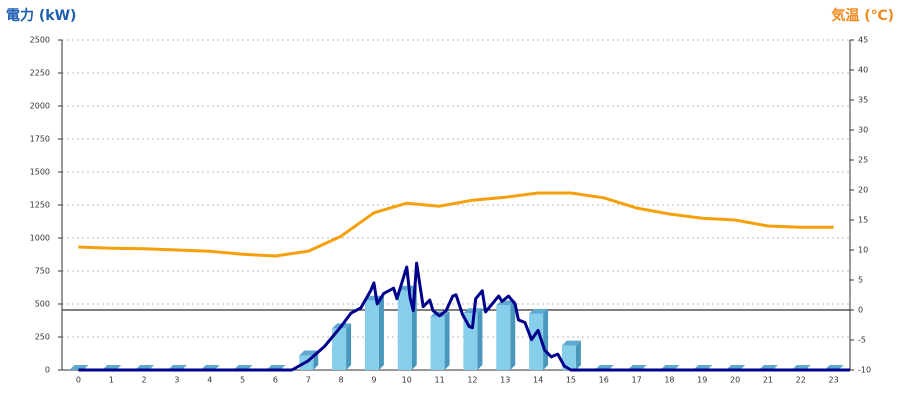 Image resolution: width=900 pixels, height=400 pixels. I want to click on y2-tick-label: 0, so click(860, 310).